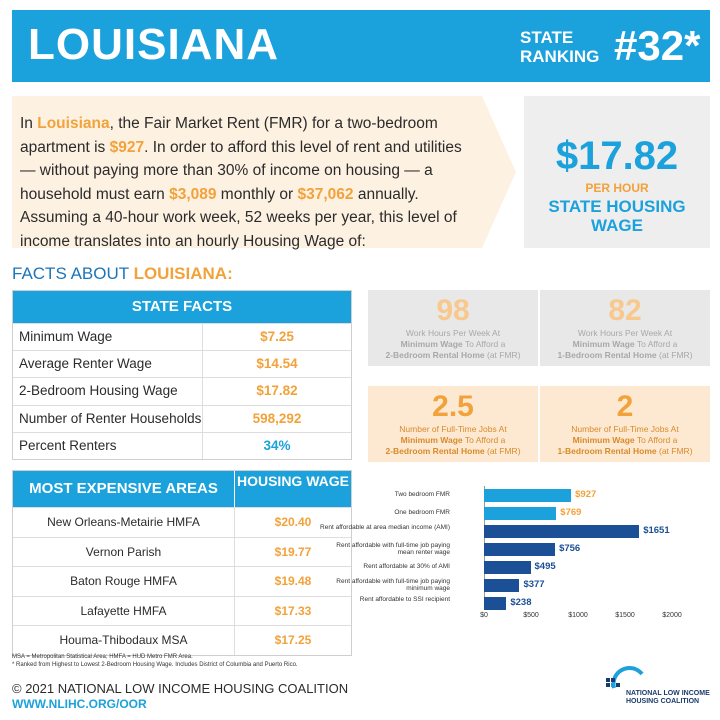 Image resolution: width=720 pixels, height=720 pixels. Describe the element at coordinates (560, 47) in the screenshot. I see `ranking-label: STATE RANKING` at that location.